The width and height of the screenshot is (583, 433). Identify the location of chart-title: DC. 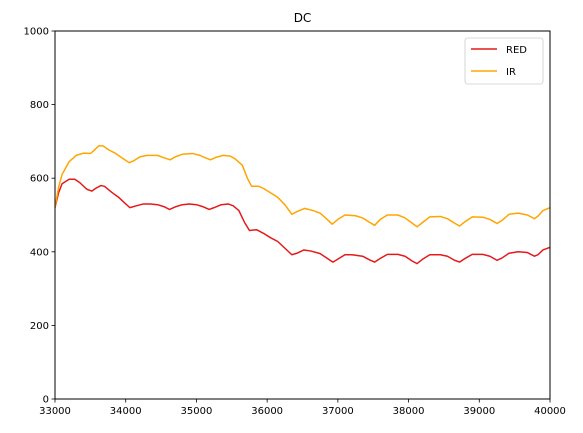
(303, 18).